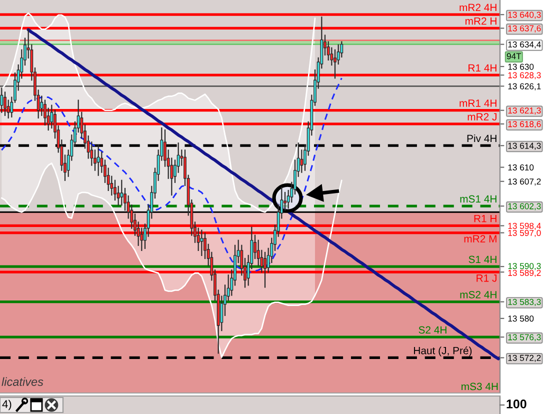 This screenshot has height=414, width=547. What do you see at coordinates (524, 206) in the screenshot?
I see `y-tick-label: 13 602,3` at bounding box center [524, 206].